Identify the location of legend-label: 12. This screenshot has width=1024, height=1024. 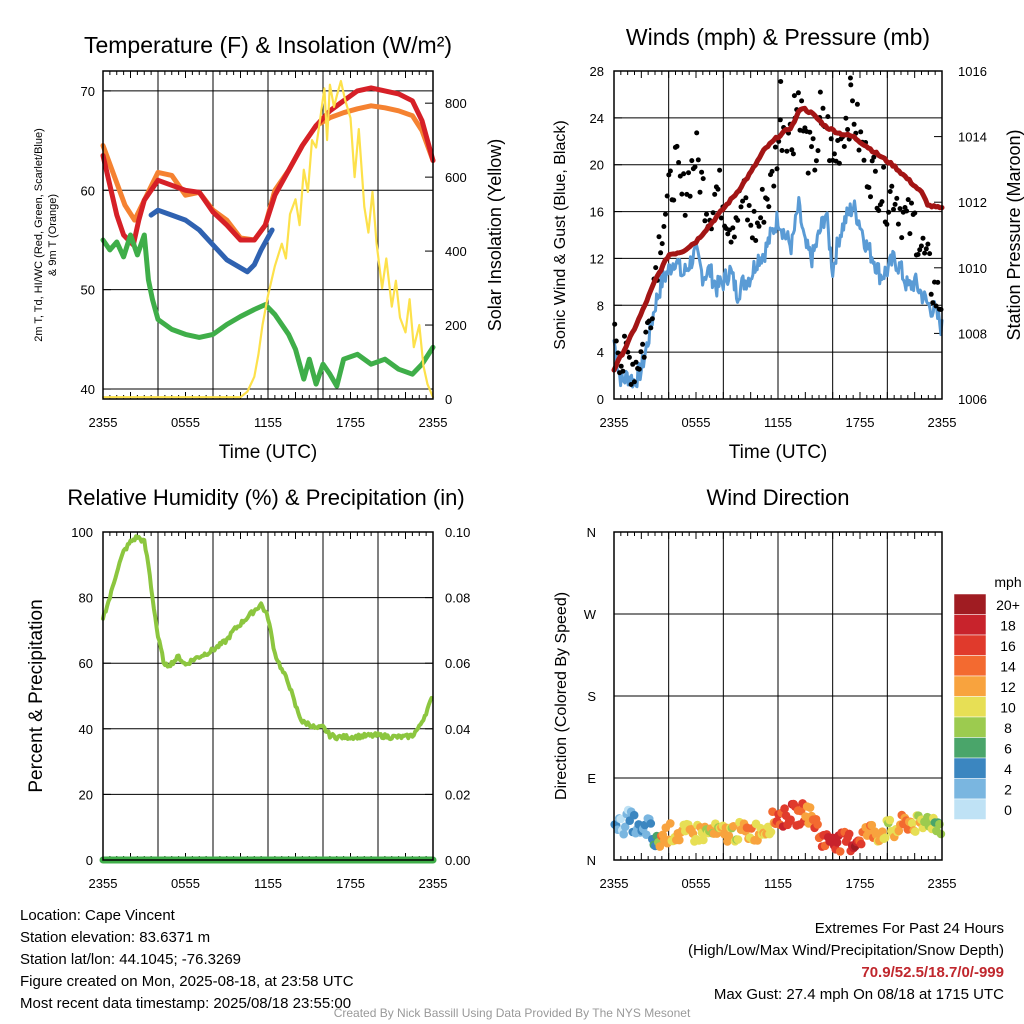
(1008, 687).